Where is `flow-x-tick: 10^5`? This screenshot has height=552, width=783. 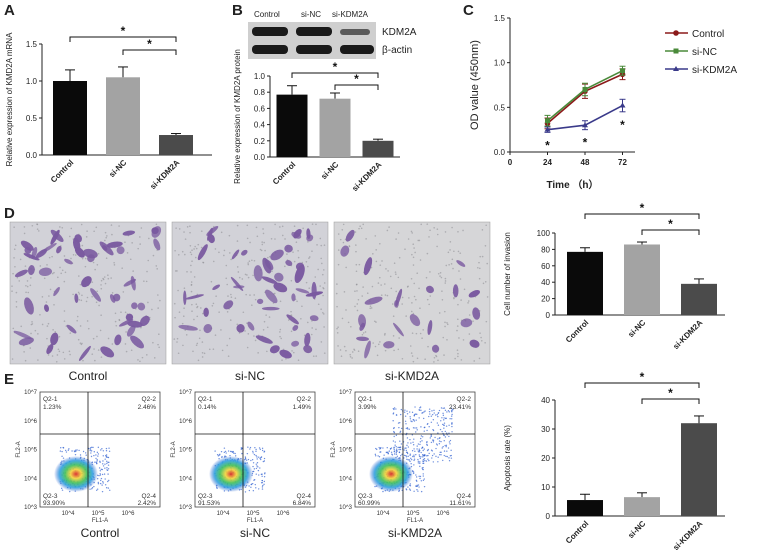 flow-x-tick: 10^5 is located at coordinates (253, 514).